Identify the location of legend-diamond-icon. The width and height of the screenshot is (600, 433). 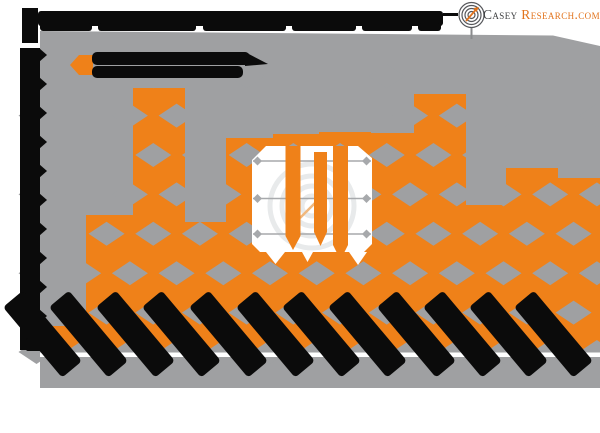
(81, 65).